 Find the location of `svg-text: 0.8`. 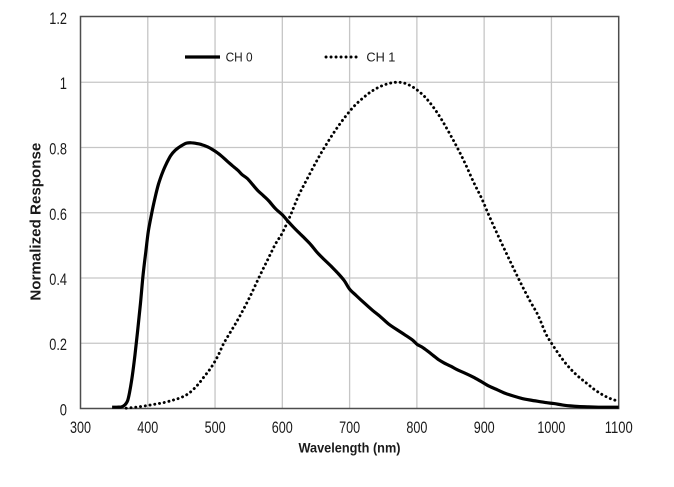

svg-text: 0.8 is located at coordinates (58, 149).